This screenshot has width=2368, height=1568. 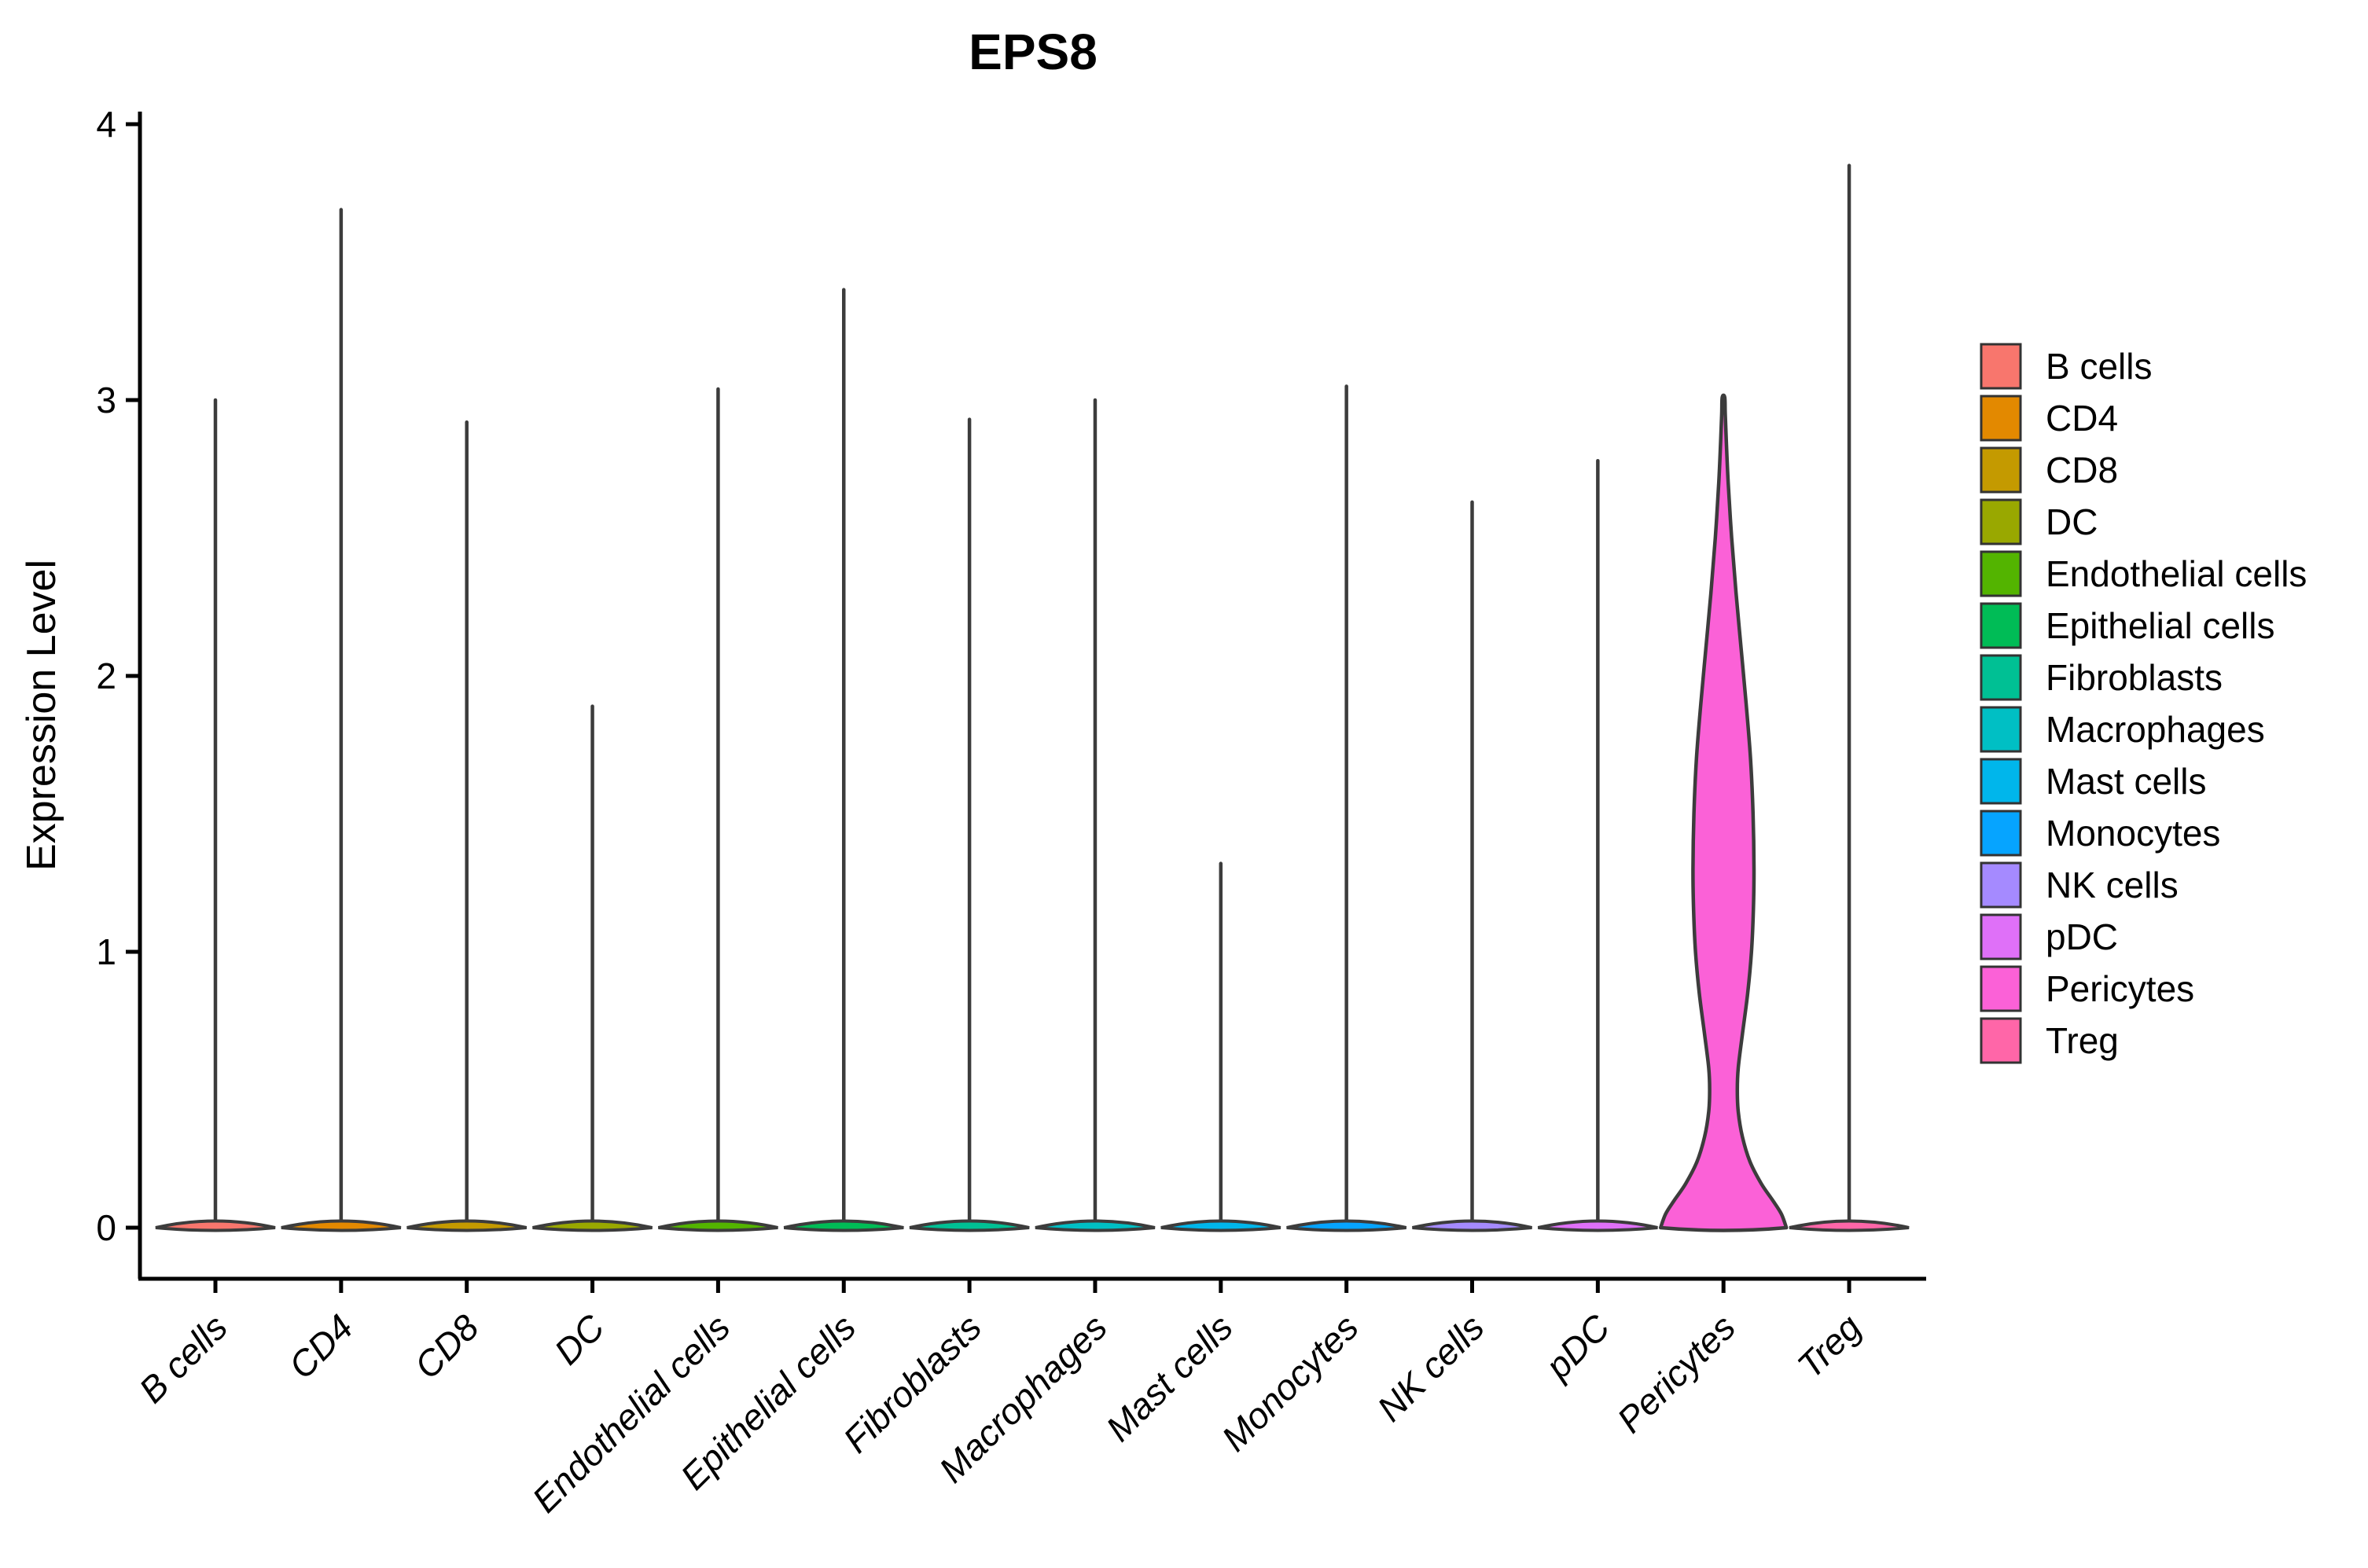 I want to click on x-tick-label: NK cells, so click(x=1430, y=1367).